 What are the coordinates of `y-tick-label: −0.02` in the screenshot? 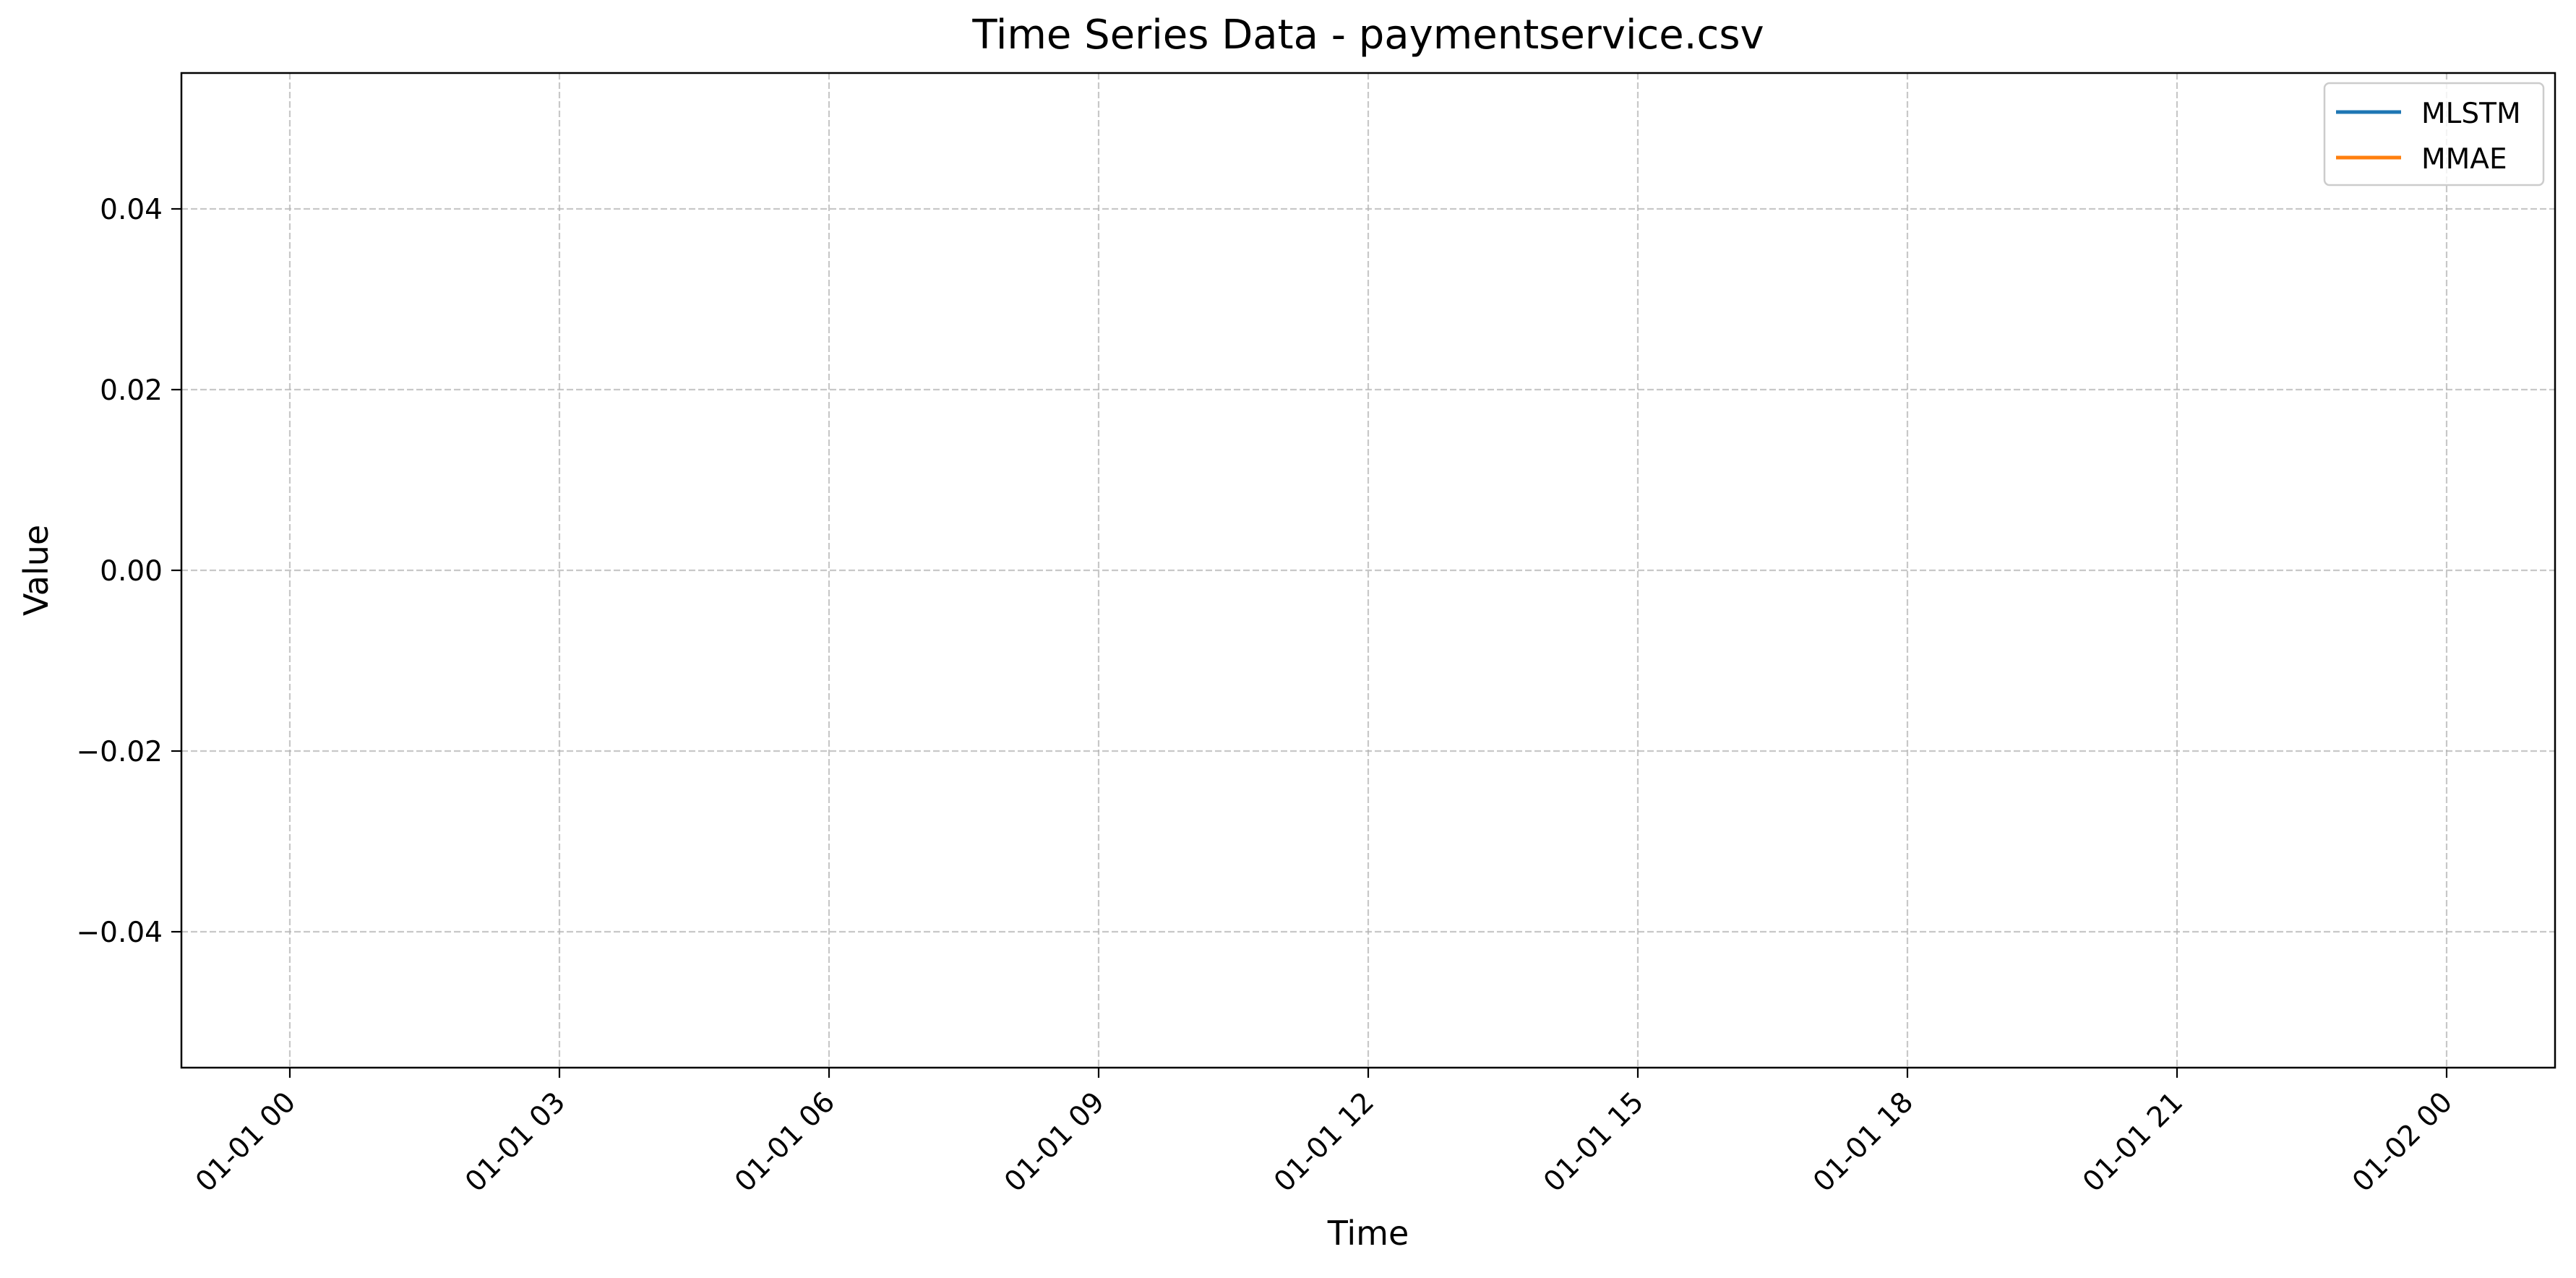 It's located at (120, 752).